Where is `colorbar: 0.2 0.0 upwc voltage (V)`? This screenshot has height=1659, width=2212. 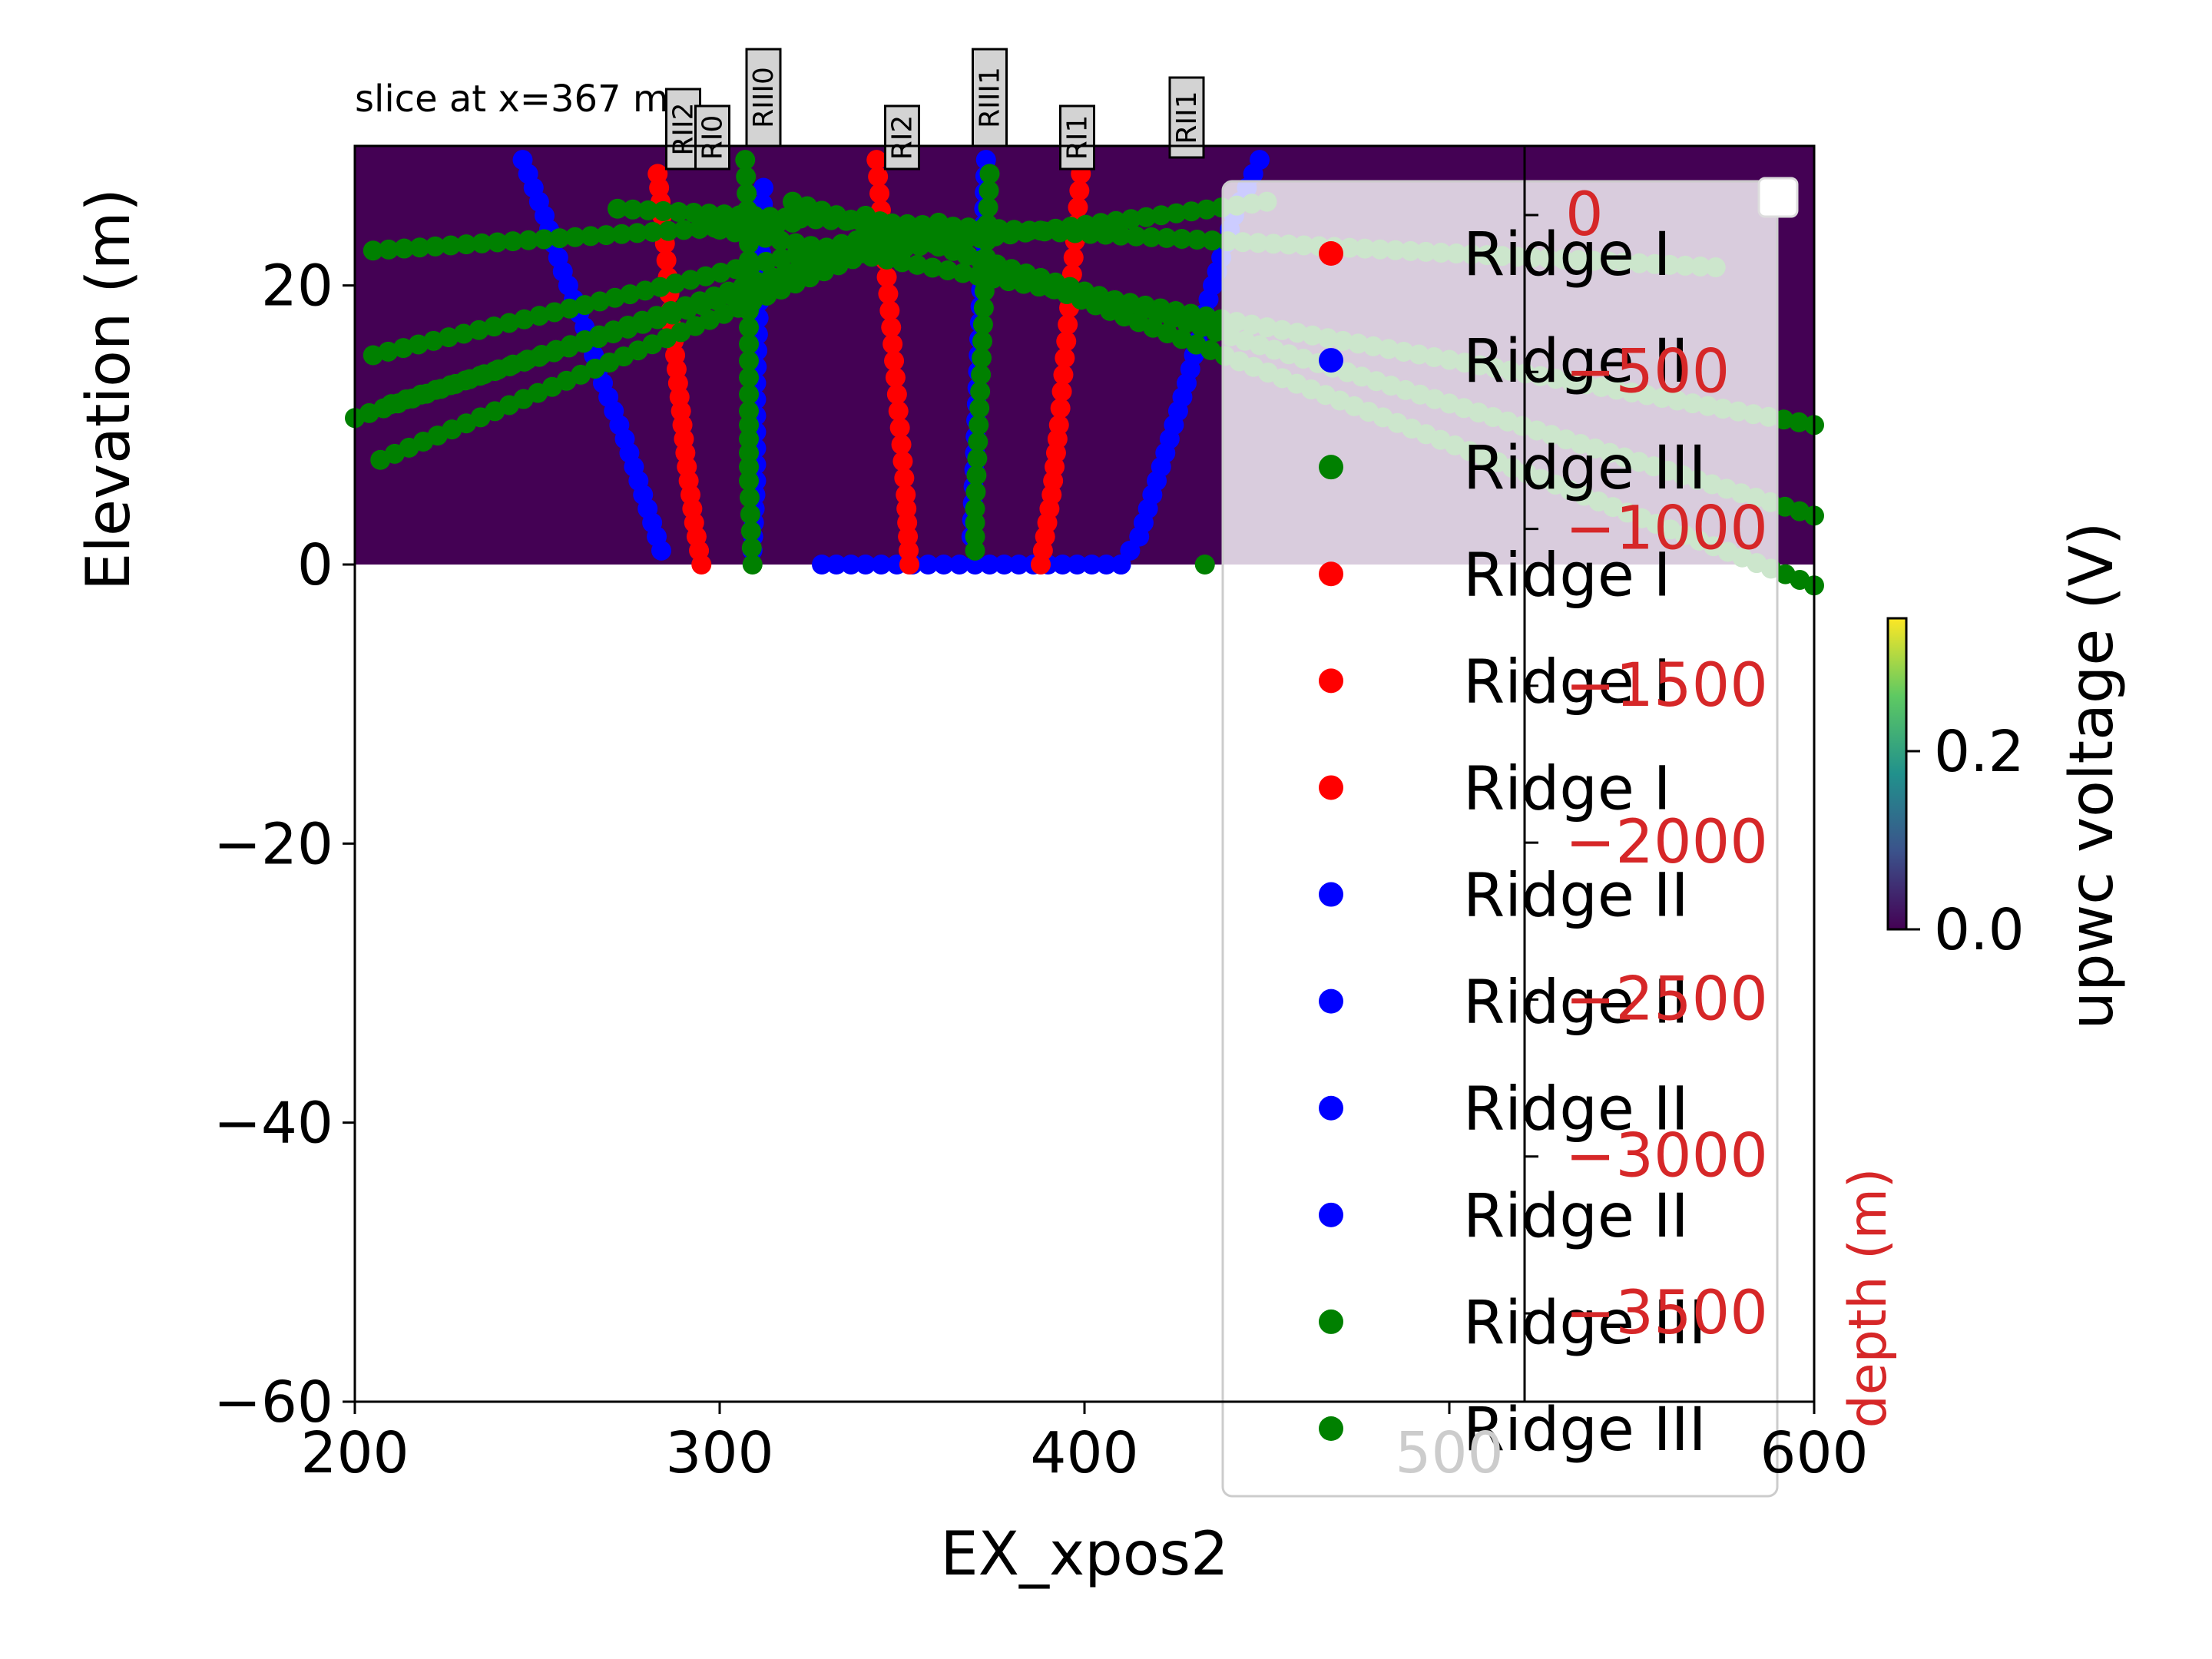 colorbar: 0.2 0.0 upwc voltage (V) is located at coordinates (2007, 775).